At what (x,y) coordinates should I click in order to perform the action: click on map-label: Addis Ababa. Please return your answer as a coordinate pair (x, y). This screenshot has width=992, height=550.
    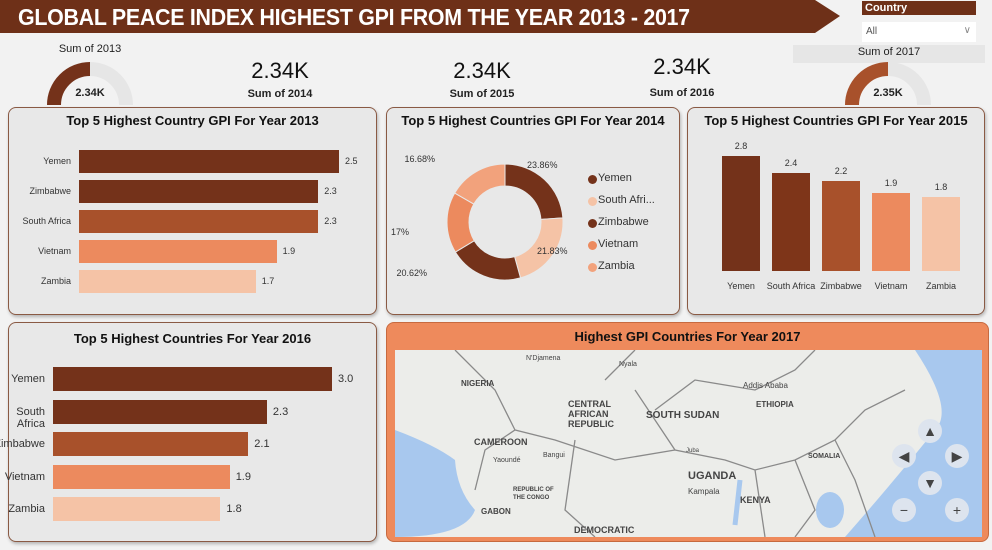
    Looking at the image, I should click on (765, 385).